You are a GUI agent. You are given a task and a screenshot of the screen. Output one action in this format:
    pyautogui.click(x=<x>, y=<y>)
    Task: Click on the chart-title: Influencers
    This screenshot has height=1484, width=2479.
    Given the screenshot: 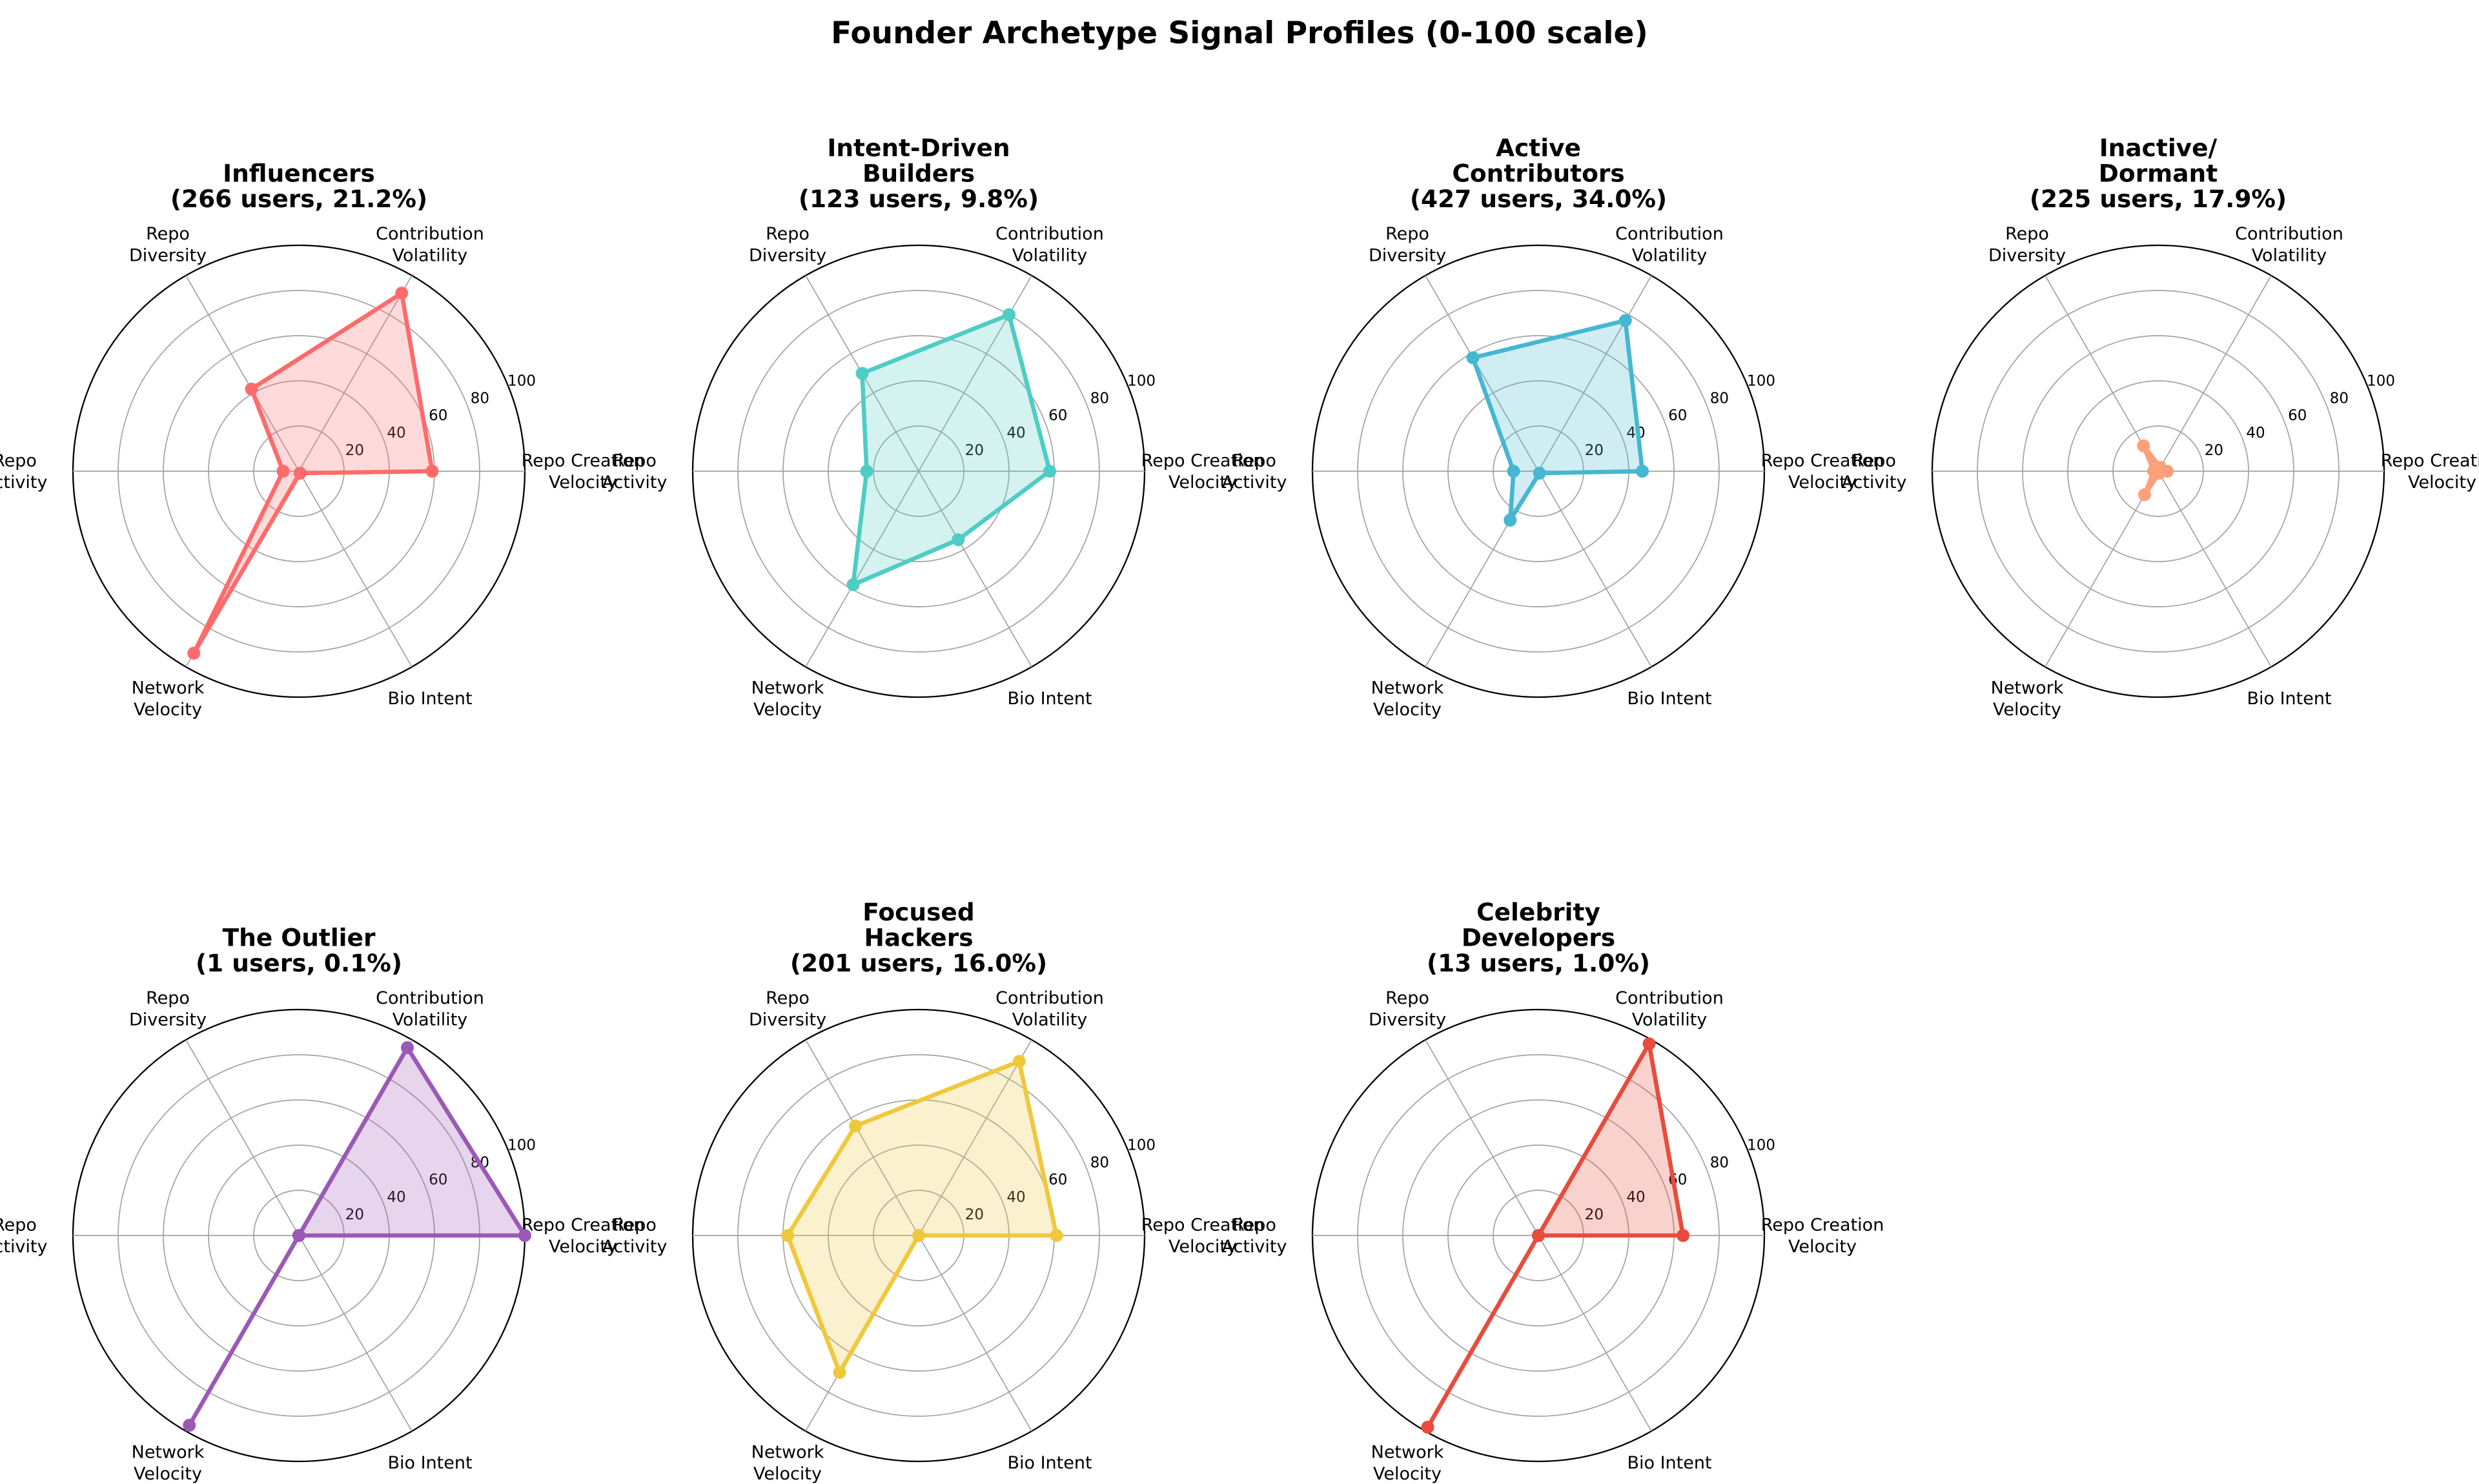 What is the action you would take?
    pyautogui.click(x=299, y=173)
    